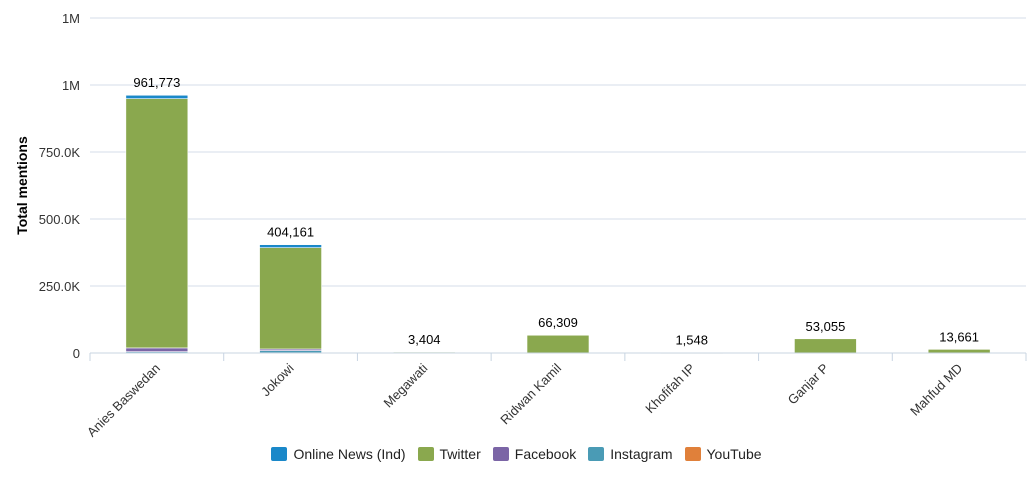 The width and height of the screenshot is (1033, 484). What do you see at coordinates (808, 384) in the screenshot?
I see `x-tick-label: Ganjar P` at bounding box center [808, 384].